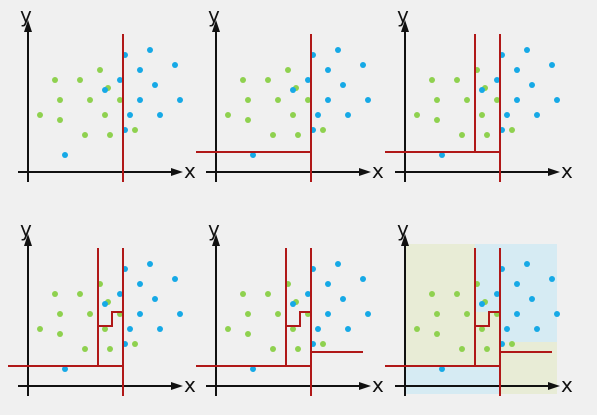 The image size is (597, 415). What do you see at coordinates (487, 319) in the screenshot?
I see `split-line` at bounding box center [487, 319].